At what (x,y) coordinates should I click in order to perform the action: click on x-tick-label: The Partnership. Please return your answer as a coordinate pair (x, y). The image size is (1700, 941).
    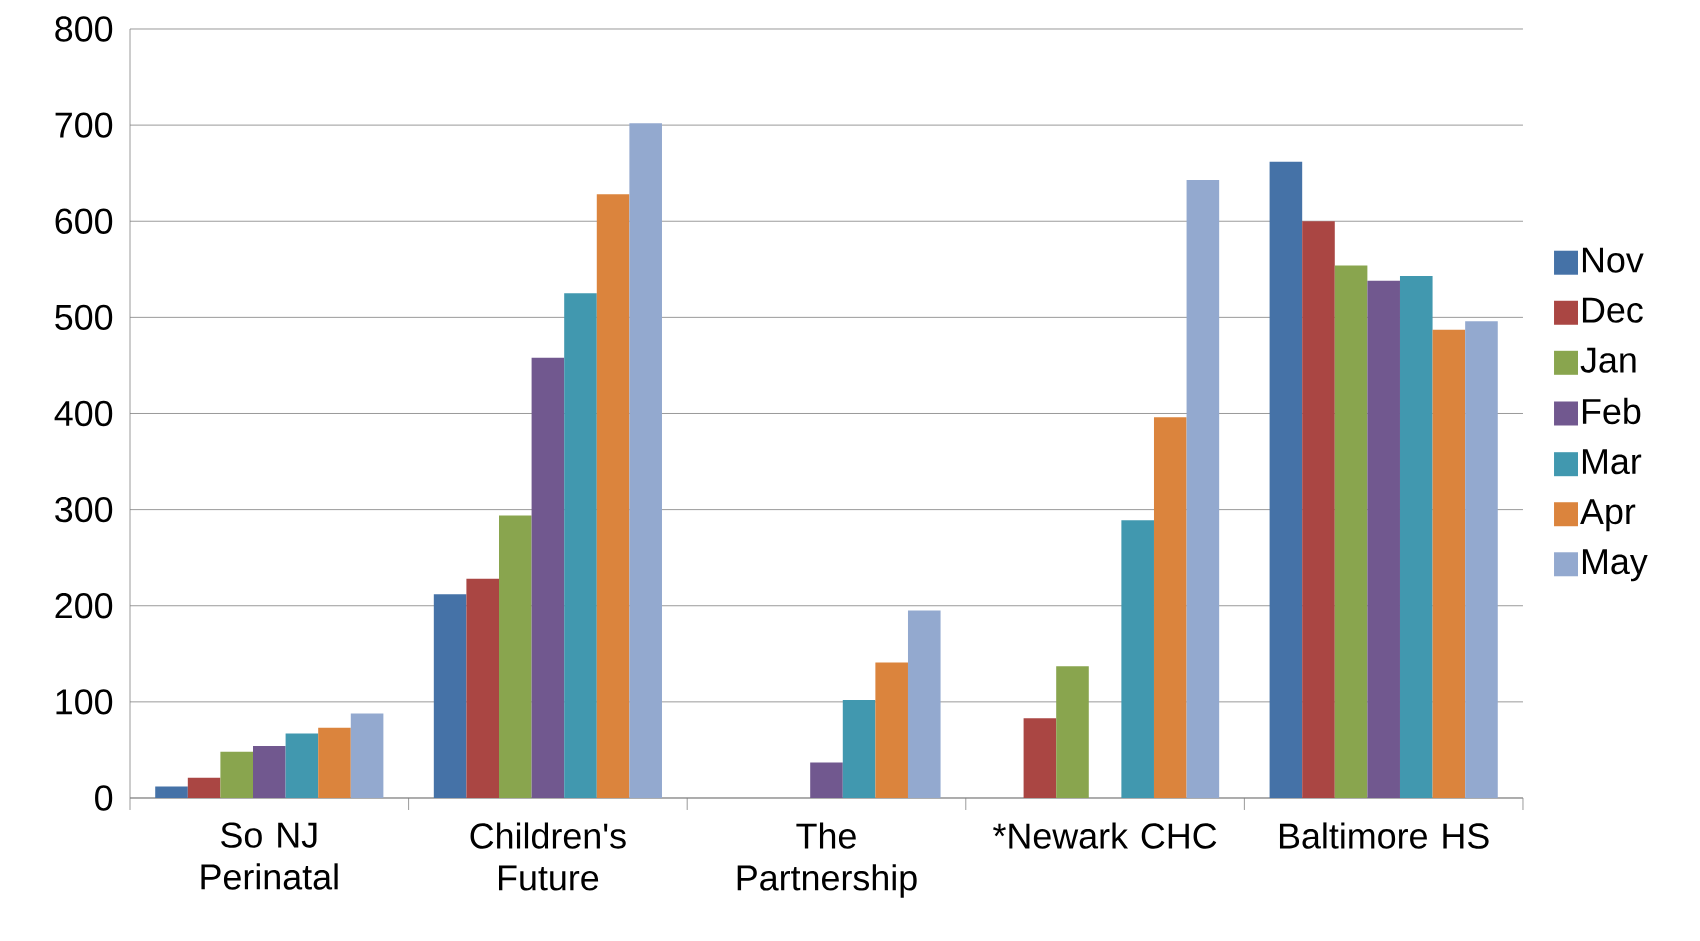
    Looking at the image, I should click on (827, 860).